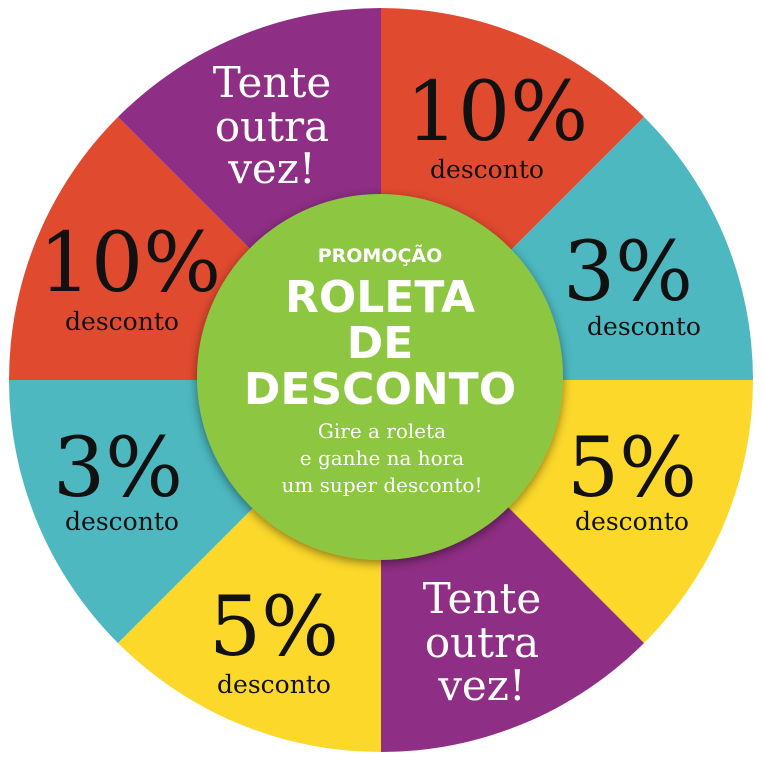 The image size is (763, 759). I want to click on center-title-line-3: DESCONTO, so click(380, 389).